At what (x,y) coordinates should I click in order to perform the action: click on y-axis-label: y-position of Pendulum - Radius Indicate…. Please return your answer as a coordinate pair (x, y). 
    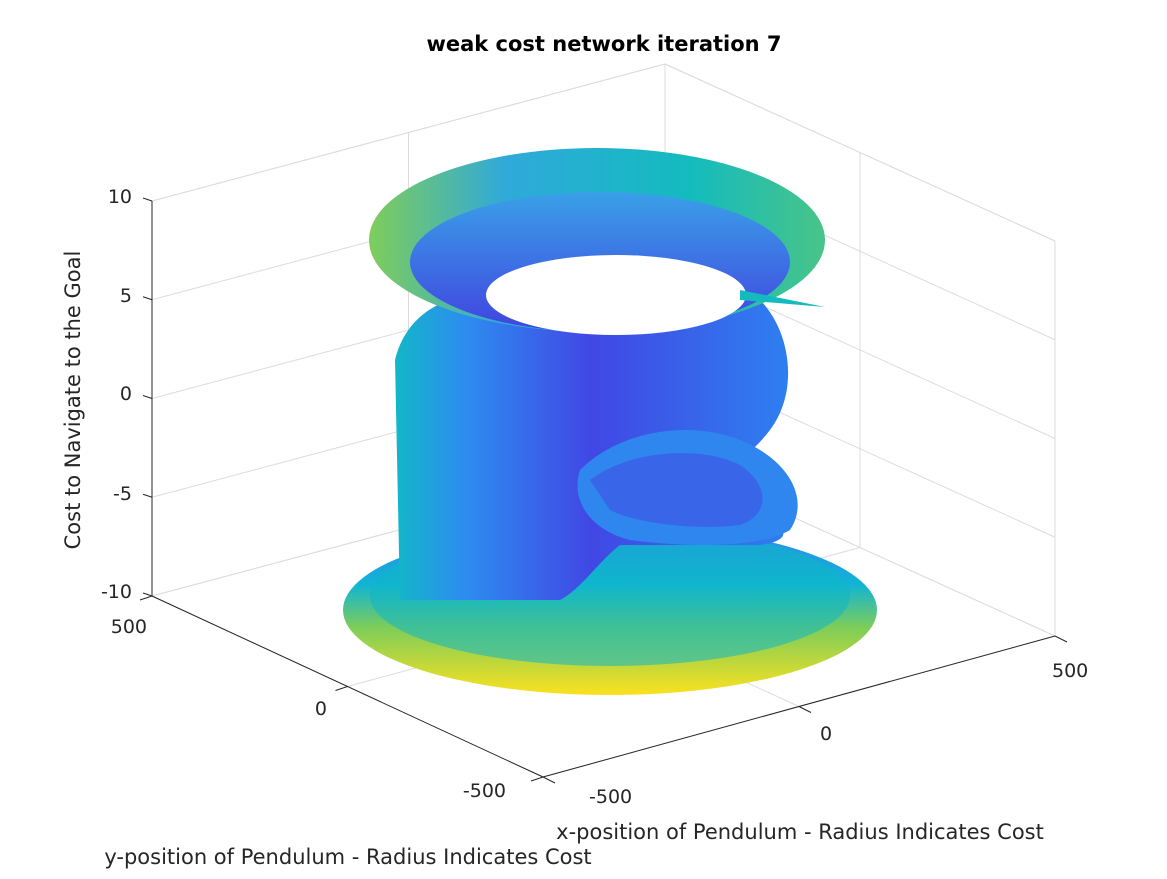
    Looking at the image, I should click on (347, 857).